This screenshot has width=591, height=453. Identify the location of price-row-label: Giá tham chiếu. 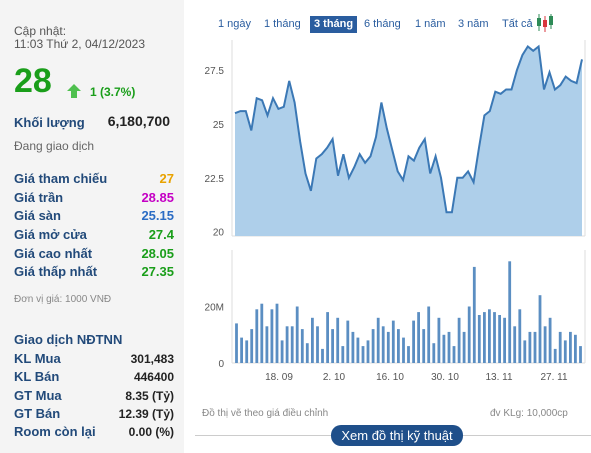
(61, 178).